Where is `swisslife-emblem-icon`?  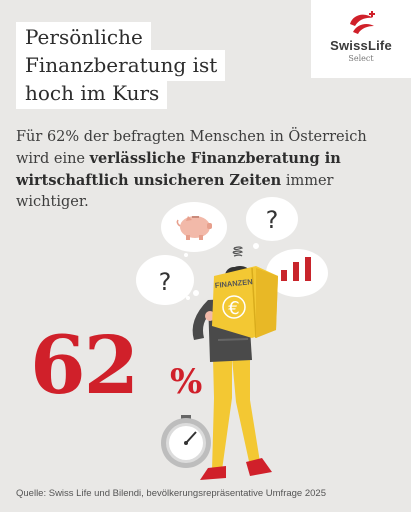 swisslife-emblem-icon is located at coordinates (362, 22).